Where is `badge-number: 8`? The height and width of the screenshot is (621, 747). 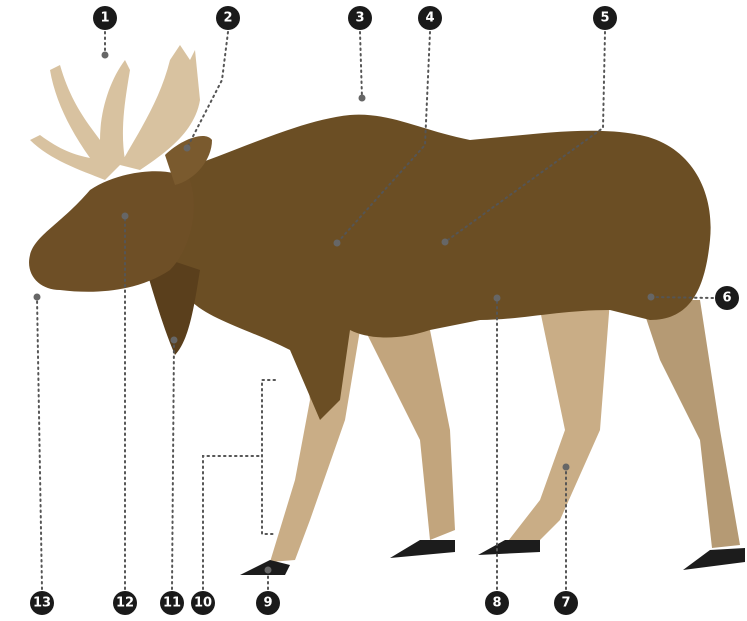 badge-number: 8 is located at coordinates (496, 603).